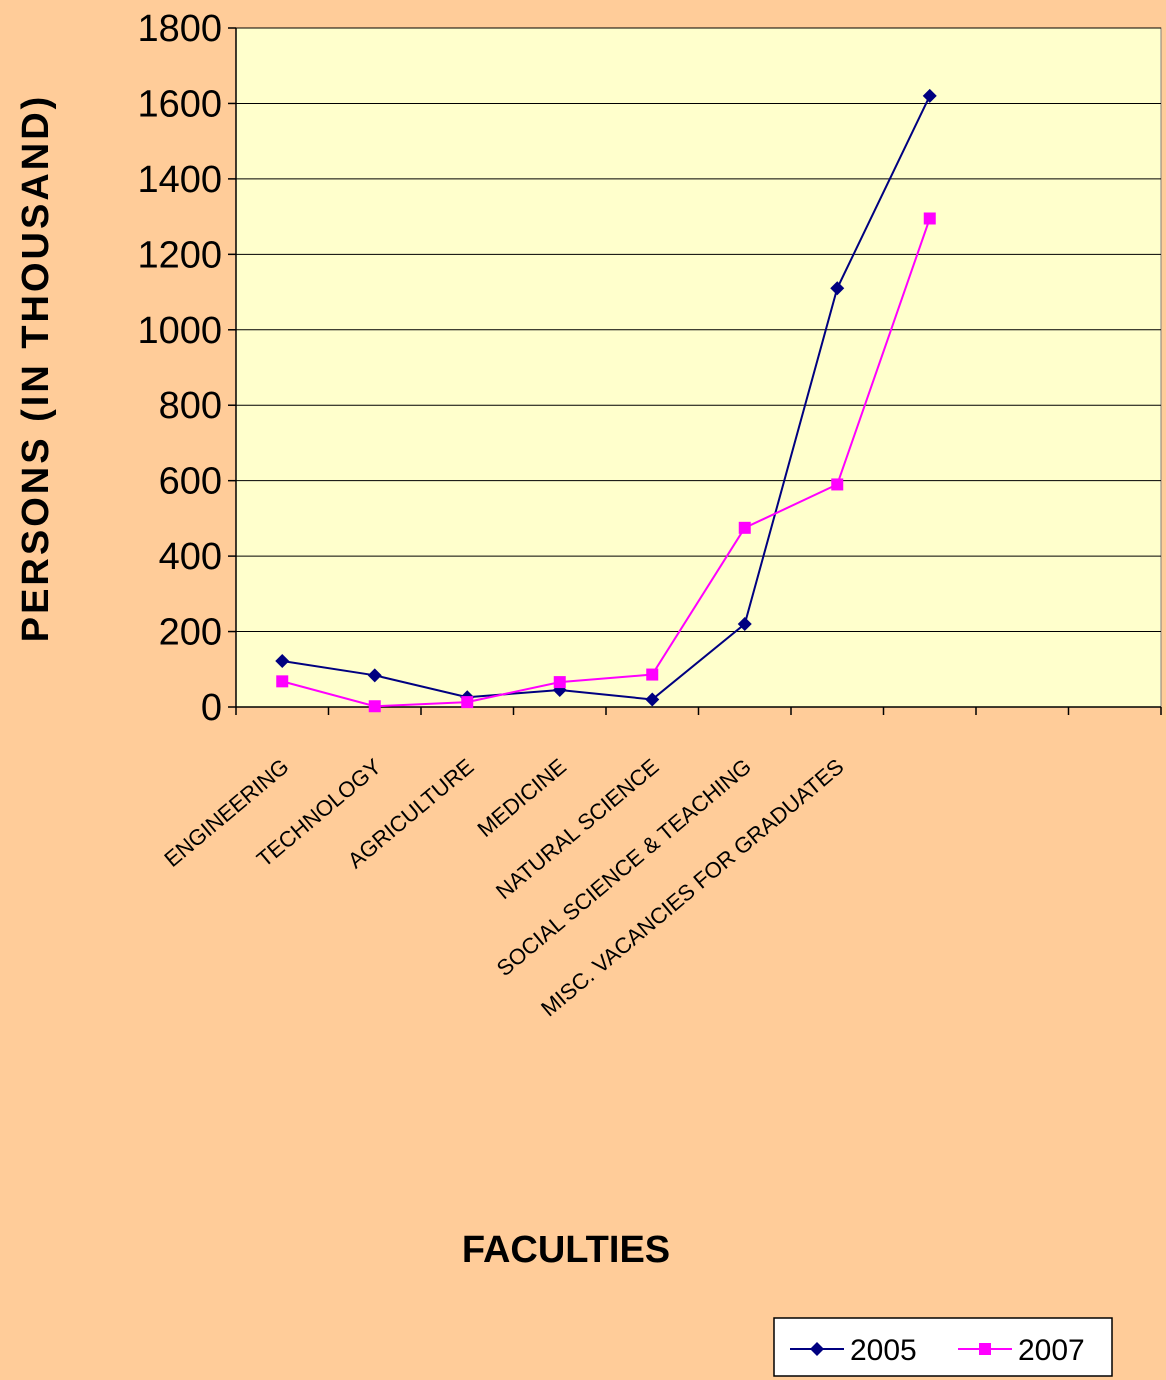 The width and height of the screenshot is (1166, 1380). I want to click on legend-box, so click(943, 1347).